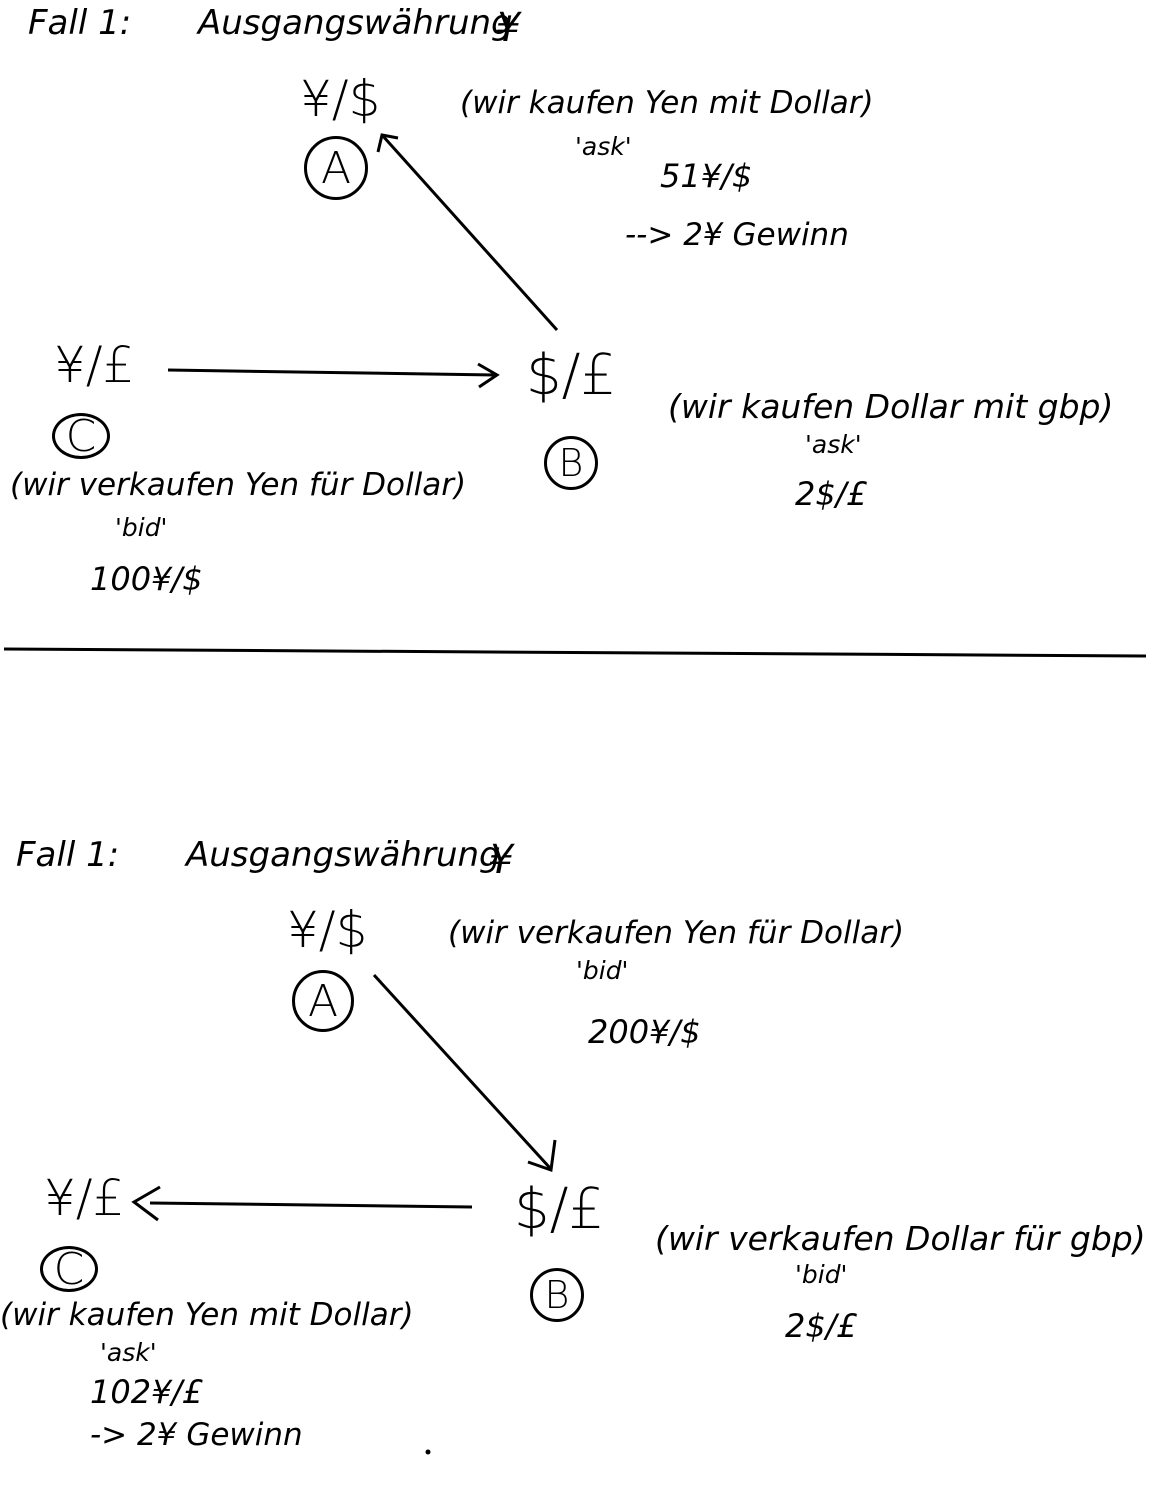 Image resolution: width=1152 pixels, height=1494 pixels. Describe the element at coordinates (146, 1392) in the screenshot. I see `case2-node-c-rate: 102¥/£` at that location.